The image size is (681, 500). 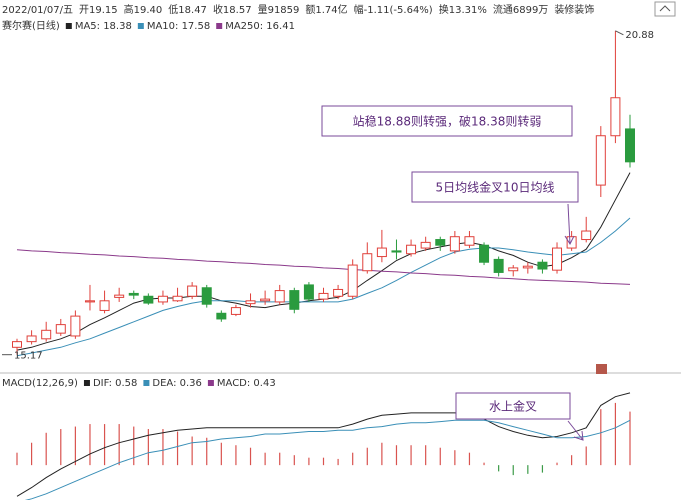 I want to click on collapse-button, so click(x=665, y=9).